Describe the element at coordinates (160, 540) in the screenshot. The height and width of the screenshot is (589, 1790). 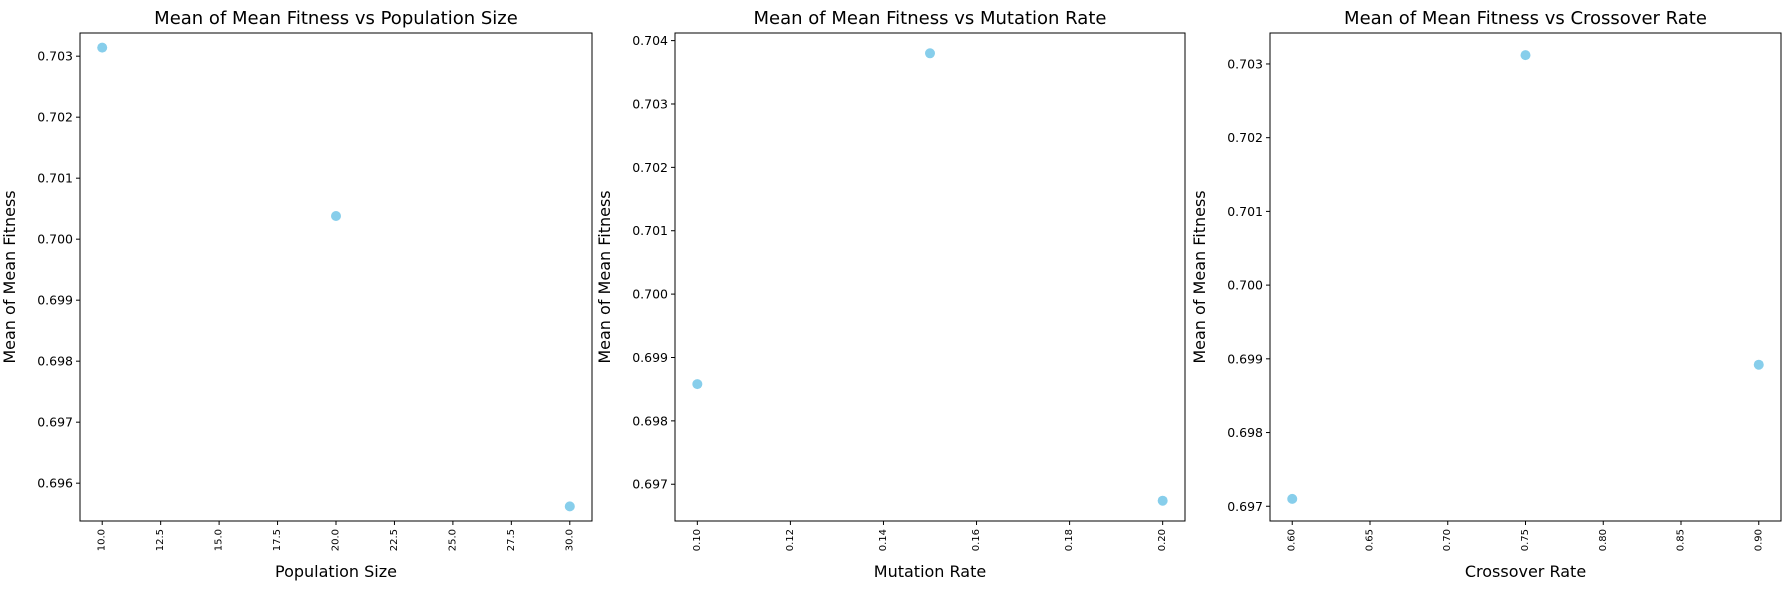
I see `x-tick-label: 12.5` at that location.